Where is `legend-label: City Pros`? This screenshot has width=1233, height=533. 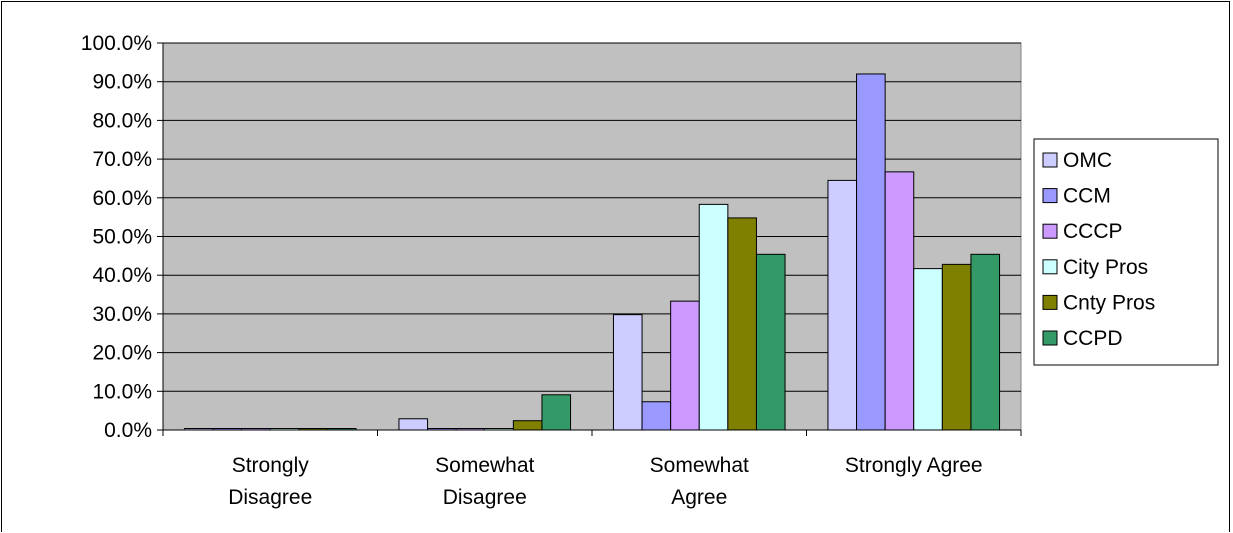
legend-label: City Pros is located at coordinates (1105, 267).